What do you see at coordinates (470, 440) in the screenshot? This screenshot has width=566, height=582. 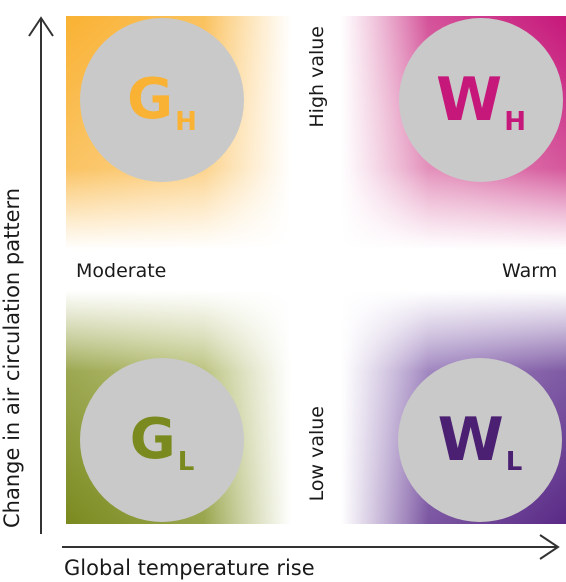 I see `scenario-w-low-letter: W` at bounding box center [470, 440].